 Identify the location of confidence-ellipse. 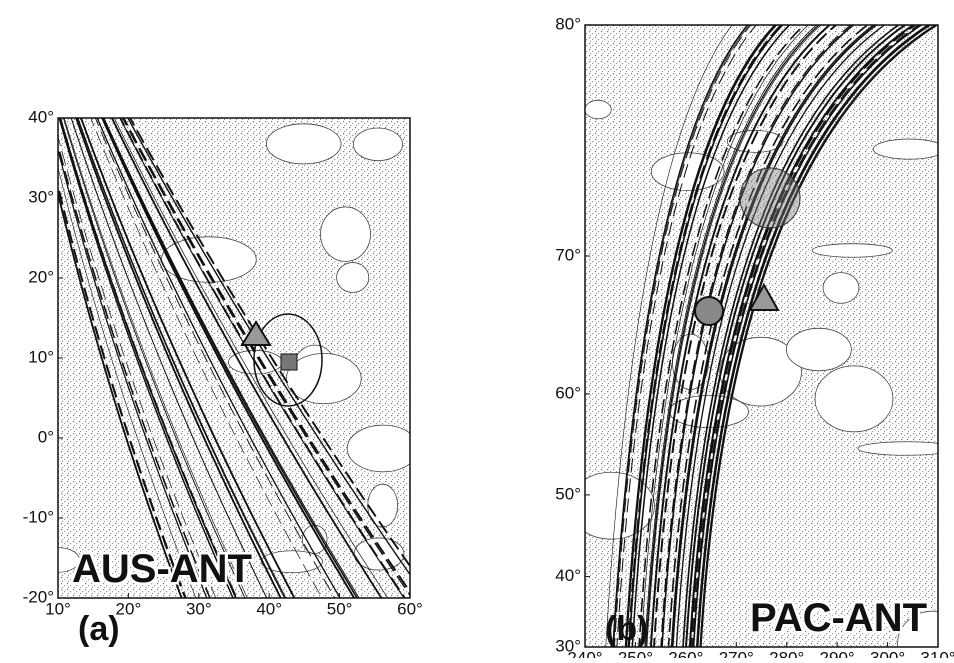
(288, 360).